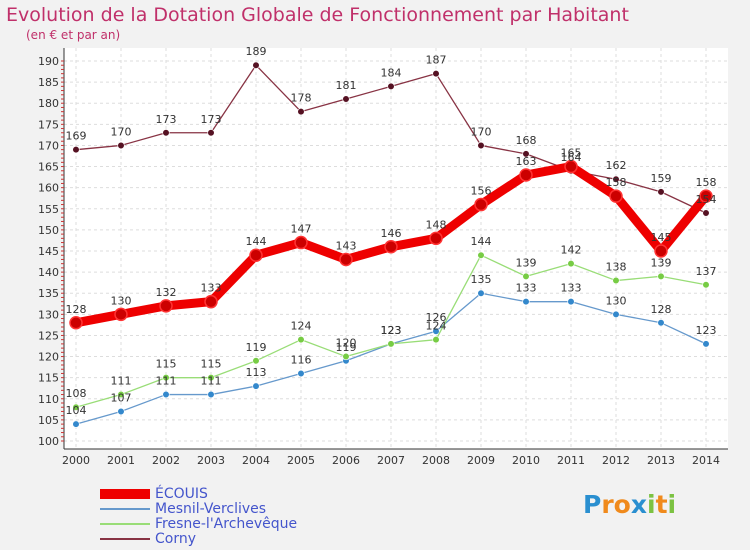 The image size is (750, 550). What do you see at coordinates (181, 493) in the screenshot?
I see `legend-label: ÉCOUIS` at bounding box center [181, 493].